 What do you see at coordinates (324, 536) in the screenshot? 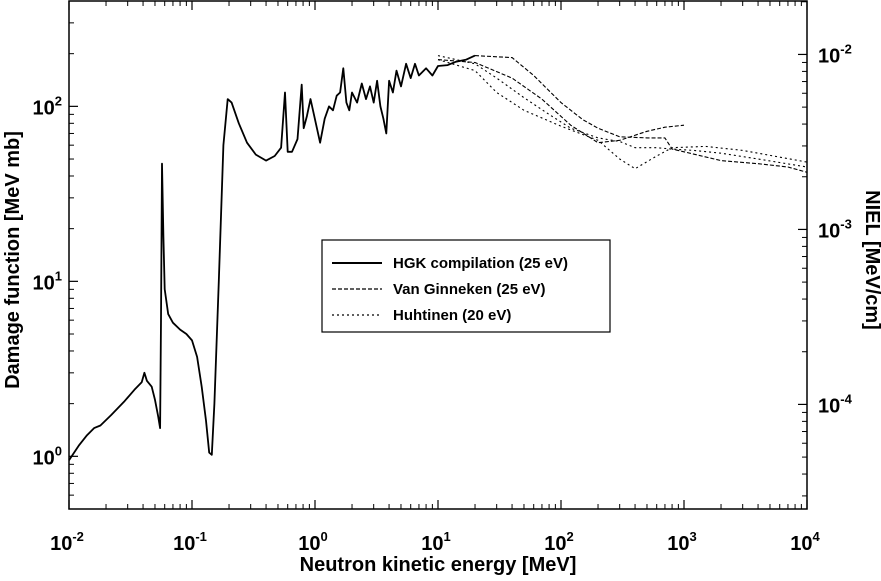
I see `x-tick-label-exponent: 0` at bounding box center [324, 536].